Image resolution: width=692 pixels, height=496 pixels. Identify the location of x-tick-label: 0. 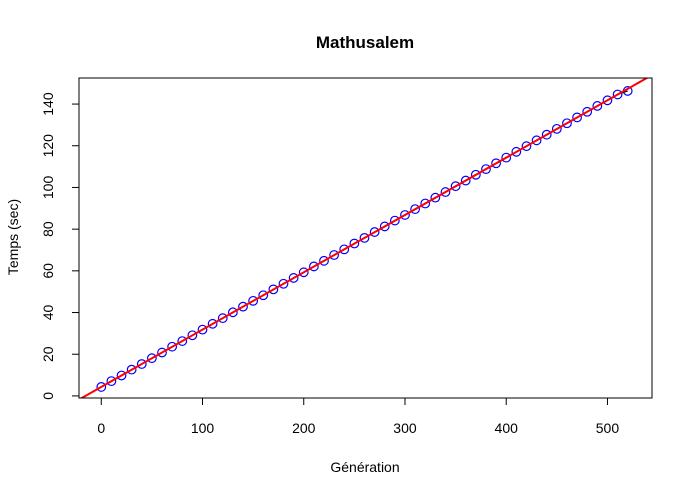
(101, 428).